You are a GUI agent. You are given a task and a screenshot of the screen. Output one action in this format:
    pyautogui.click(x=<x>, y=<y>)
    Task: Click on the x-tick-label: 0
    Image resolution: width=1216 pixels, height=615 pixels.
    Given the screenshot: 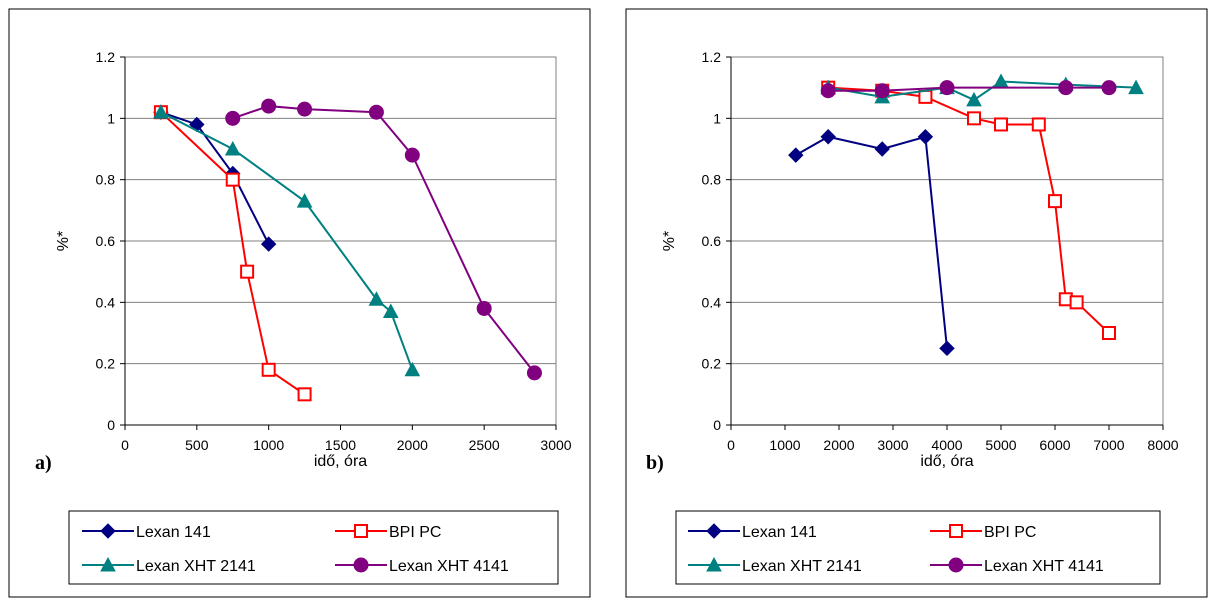 What is the action you would take?
    pyautogui.click(x=125, y=445)
    